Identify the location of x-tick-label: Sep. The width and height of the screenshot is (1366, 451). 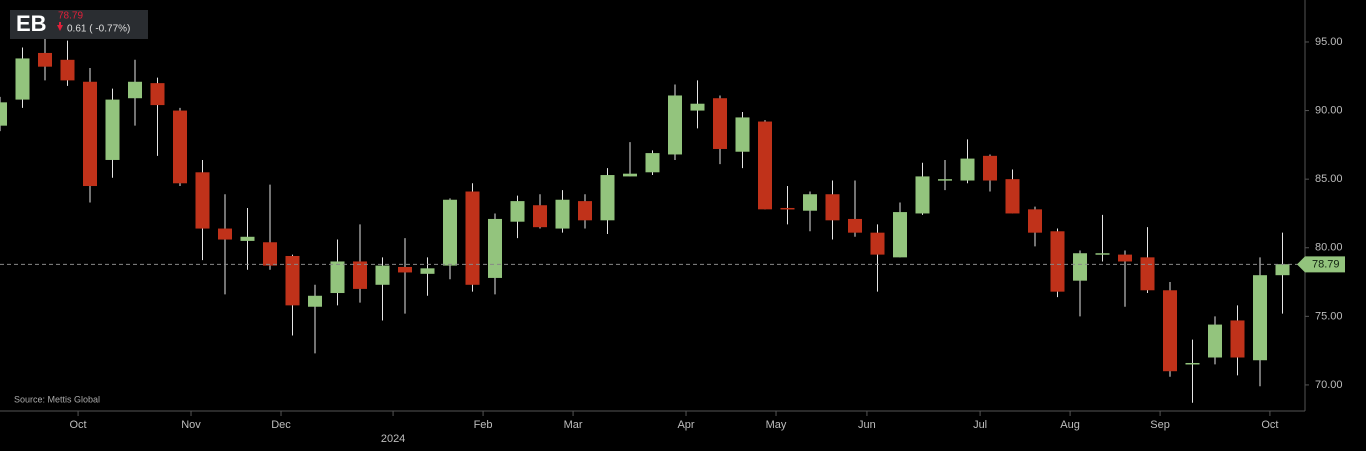
(1160, 425).